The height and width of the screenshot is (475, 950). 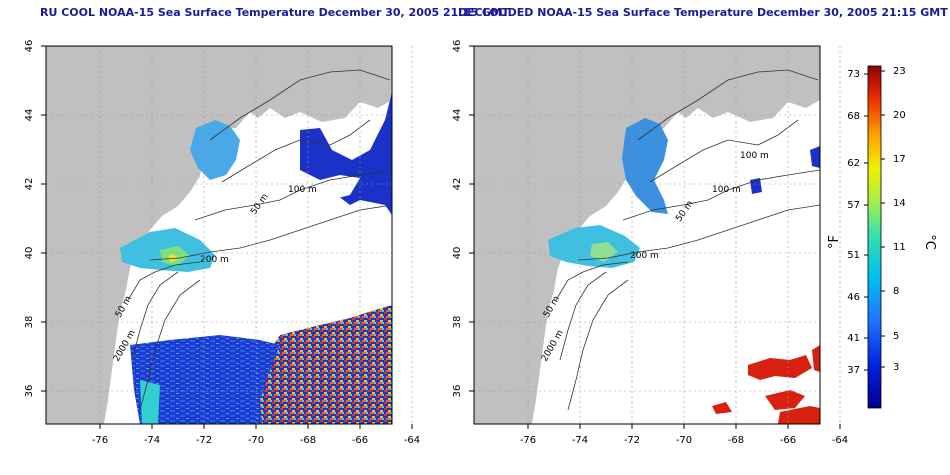 I want to click on celsius-tick-label: 17, so click(x=899, y=159).